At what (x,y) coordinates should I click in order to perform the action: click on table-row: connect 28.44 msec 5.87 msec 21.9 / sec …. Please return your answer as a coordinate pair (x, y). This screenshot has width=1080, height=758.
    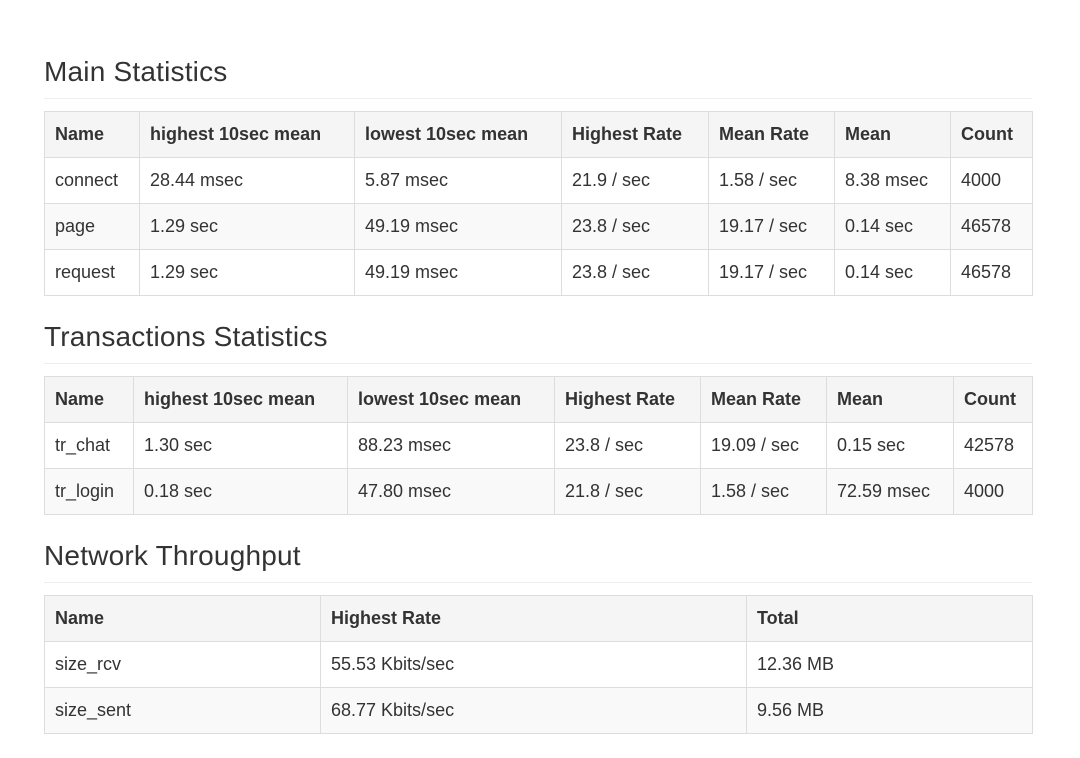
    Looking at the image, I should click on (538, 180).